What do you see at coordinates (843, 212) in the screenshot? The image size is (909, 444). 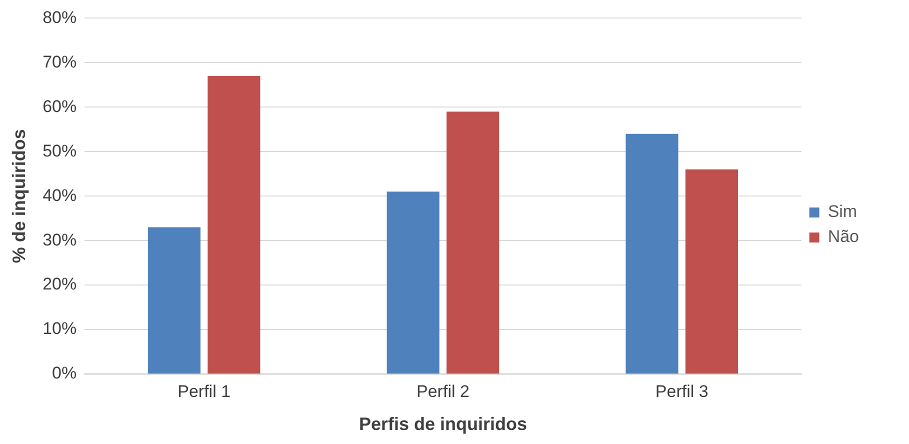 I see `legend-label: Sim` at bounding box center [843, 212].